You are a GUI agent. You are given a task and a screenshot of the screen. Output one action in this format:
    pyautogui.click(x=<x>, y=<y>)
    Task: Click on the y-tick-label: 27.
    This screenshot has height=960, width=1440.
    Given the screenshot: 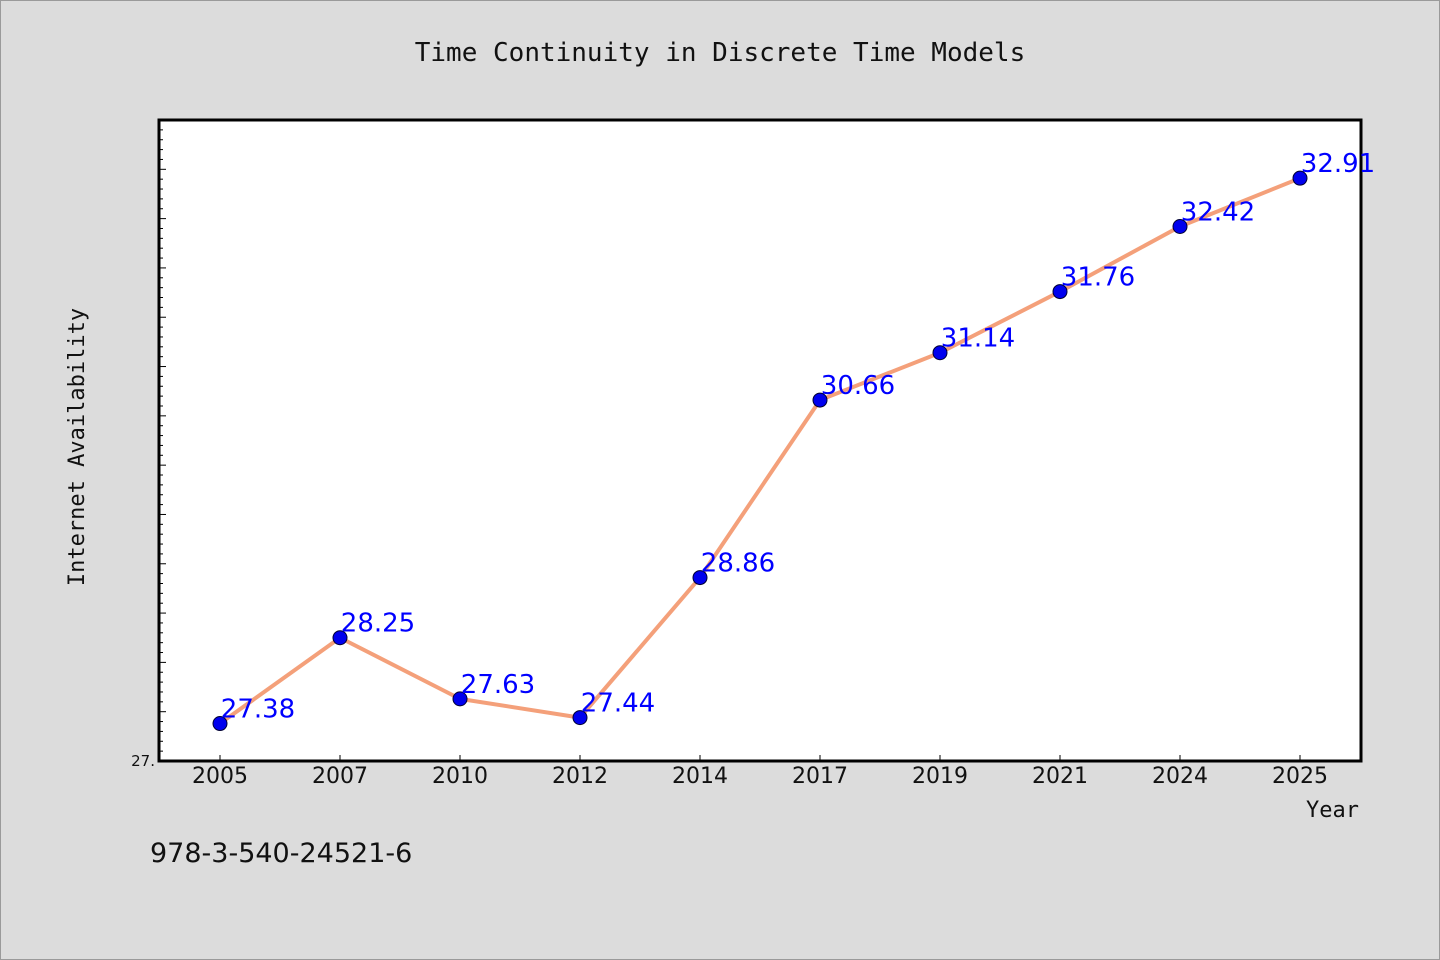 What is the action you would take?
    pyautogui.click(x=143, y=761)
    